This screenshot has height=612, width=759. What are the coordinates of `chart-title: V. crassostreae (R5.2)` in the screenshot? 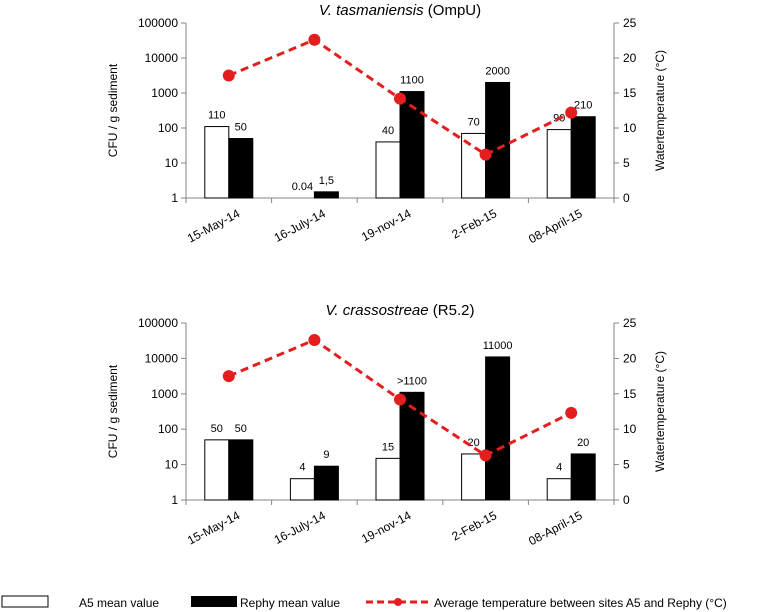 It's located at (400, 310).